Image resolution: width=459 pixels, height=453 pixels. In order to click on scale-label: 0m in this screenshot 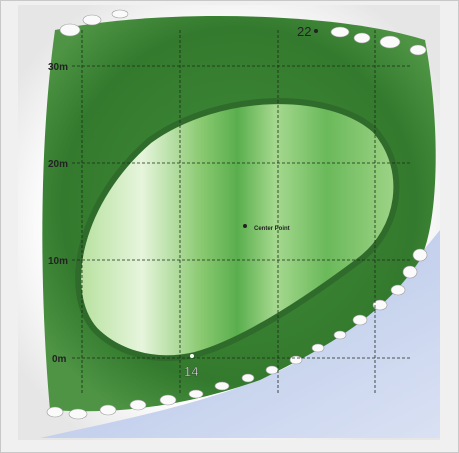, I will do `click(59, 359)`.